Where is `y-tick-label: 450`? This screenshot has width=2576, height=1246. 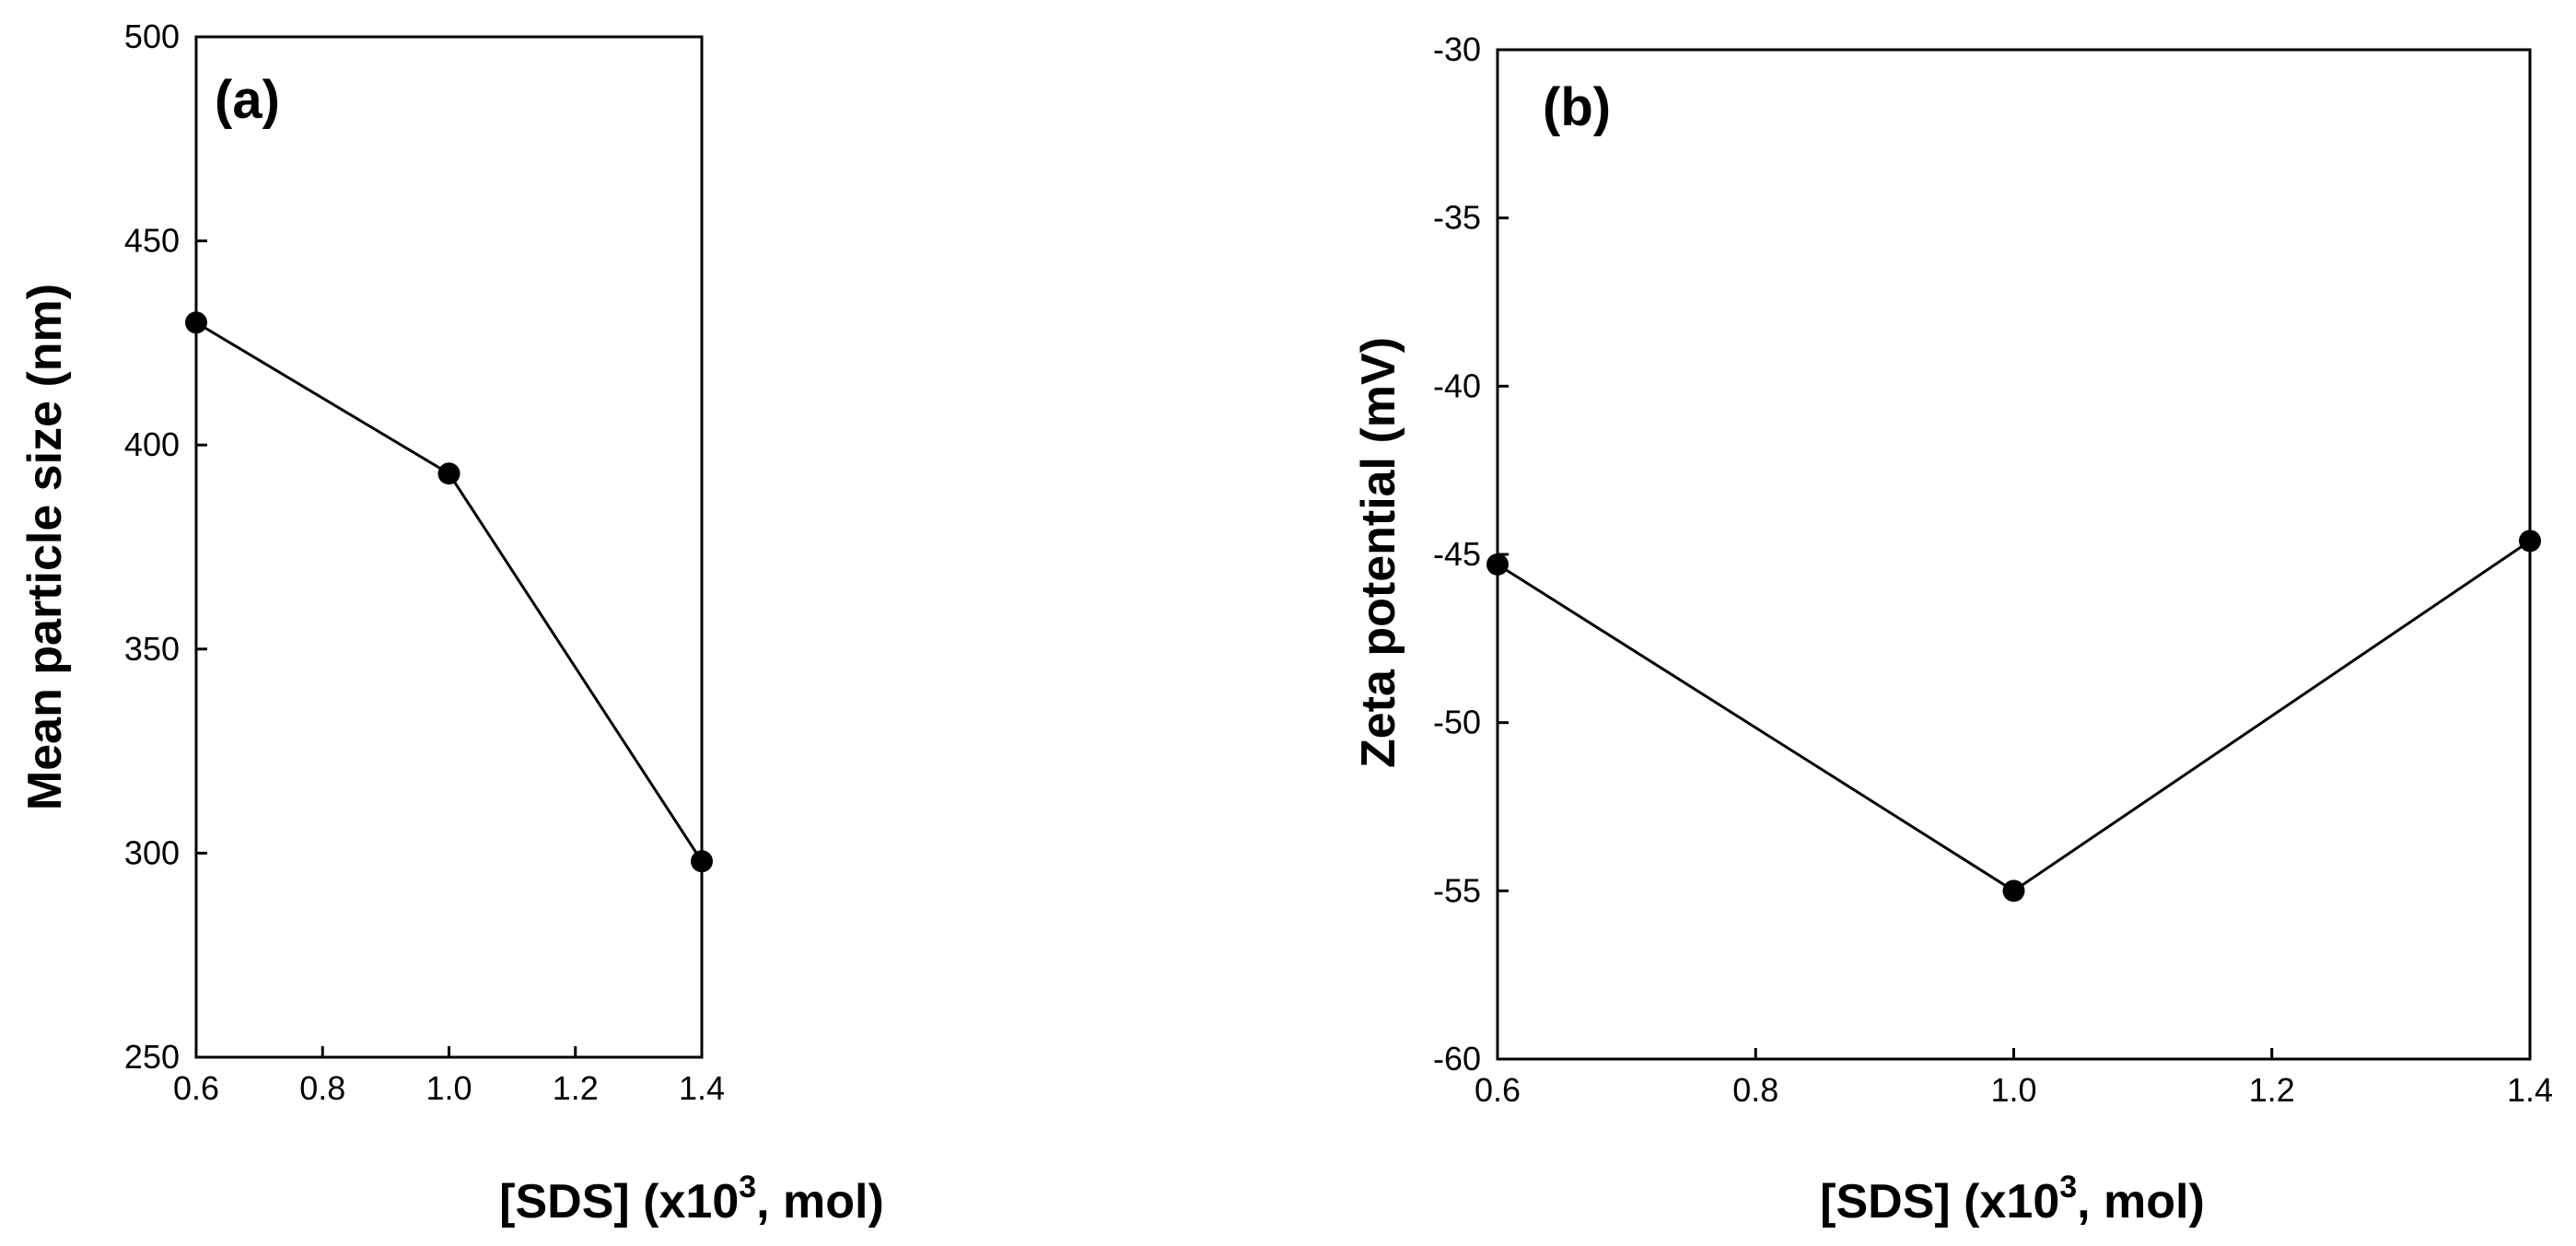
y-tick-label: 450 is located at coordinates (152, 241).